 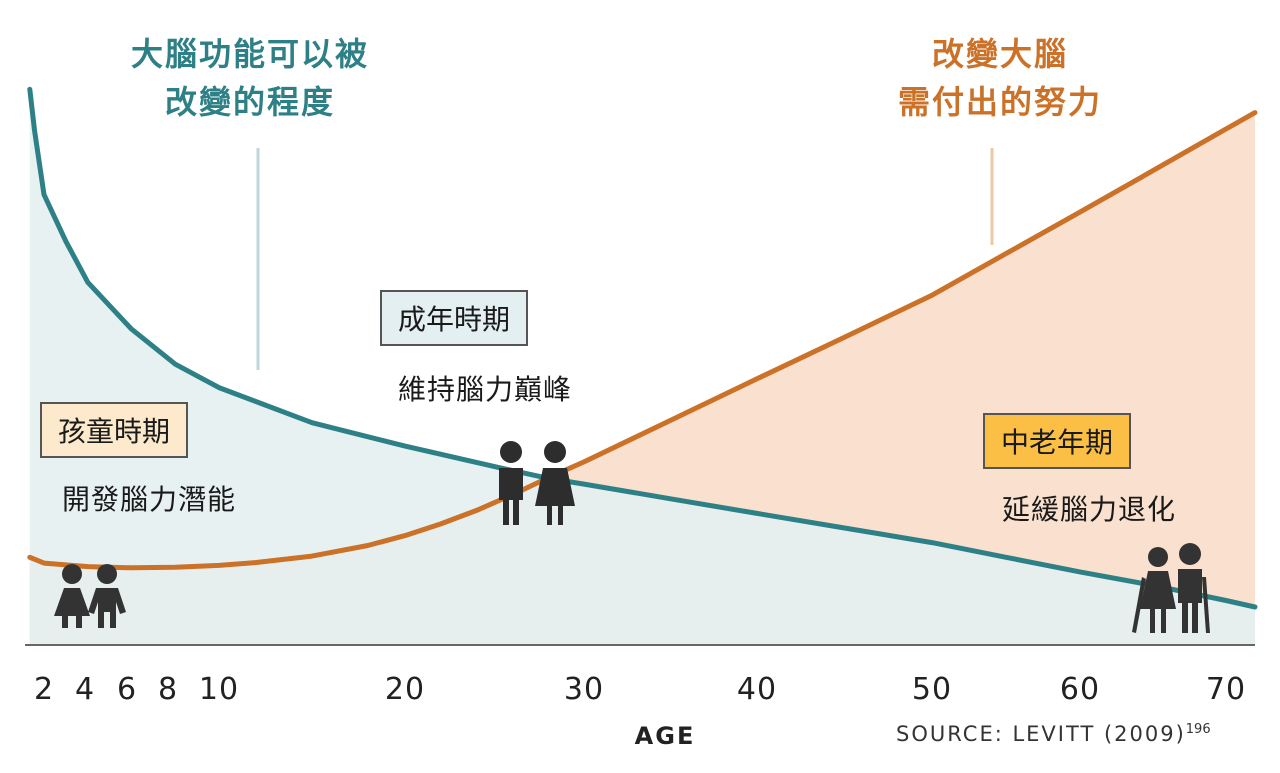 What do you see at coordinates (168, 689) in the screenshot?
I see `x-tick-8: 8` at bounding box center [168, 689].